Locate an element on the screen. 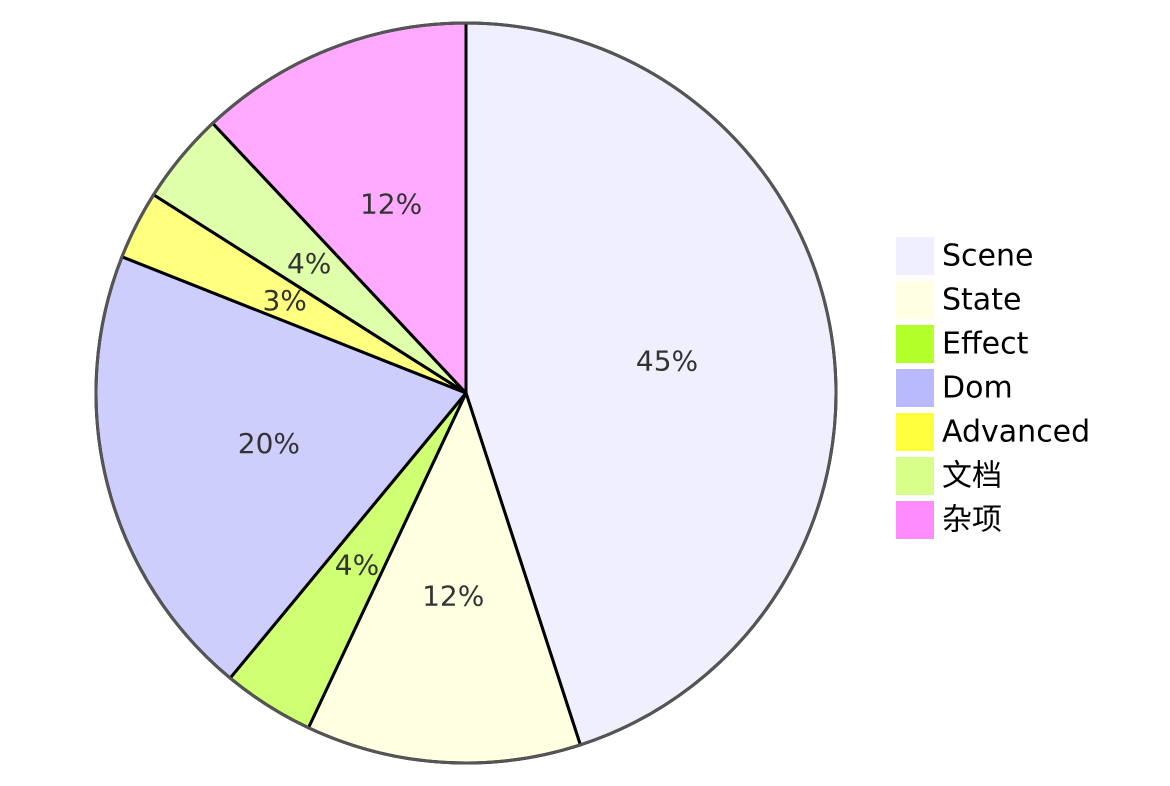  legend-item: Dom is located at coordinates (954, 388).